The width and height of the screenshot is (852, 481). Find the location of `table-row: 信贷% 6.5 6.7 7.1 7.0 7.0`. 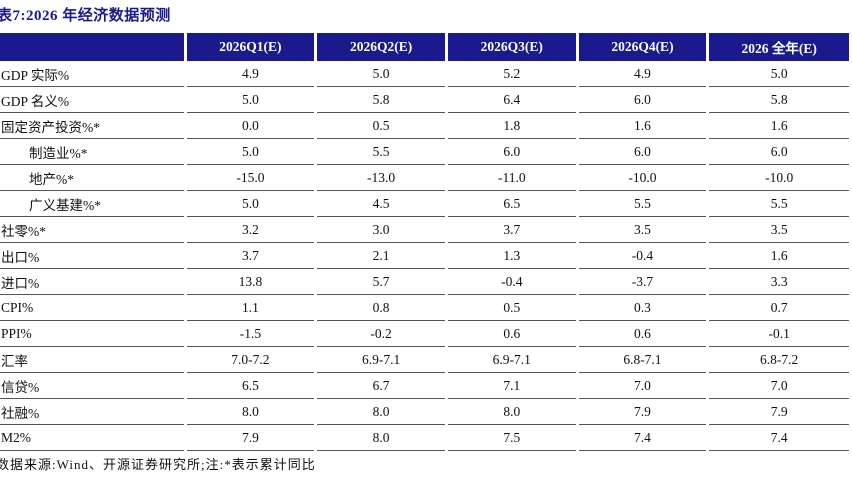

table-row: 信贷% 6.5 6.7 7.1 7.0 7.0 is located at coordinates (424, 386).